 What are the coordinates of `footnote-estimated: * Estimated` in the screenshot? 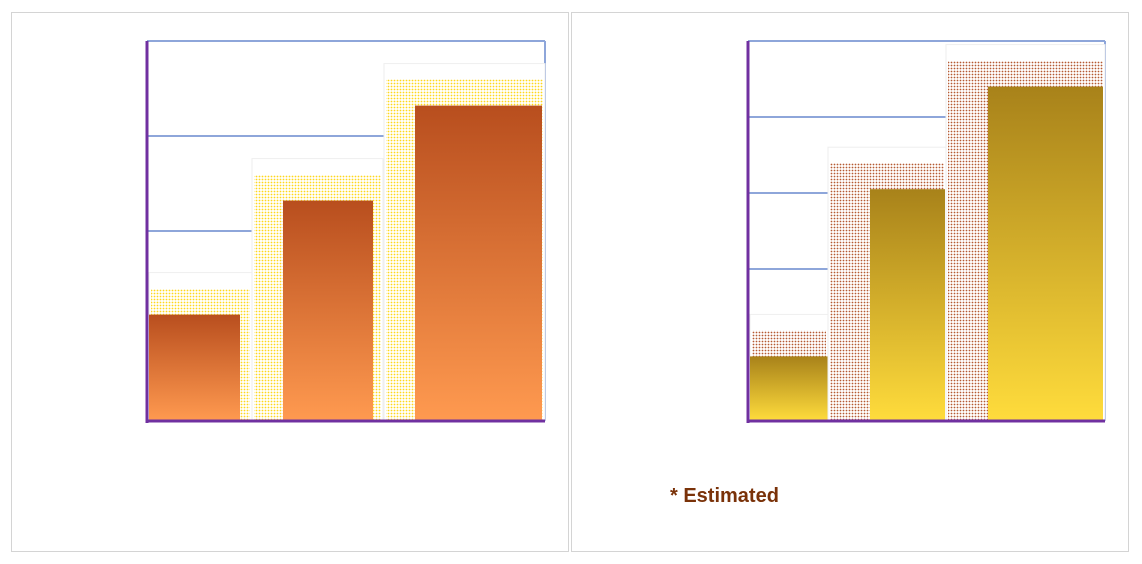 It's located at (724, 496).